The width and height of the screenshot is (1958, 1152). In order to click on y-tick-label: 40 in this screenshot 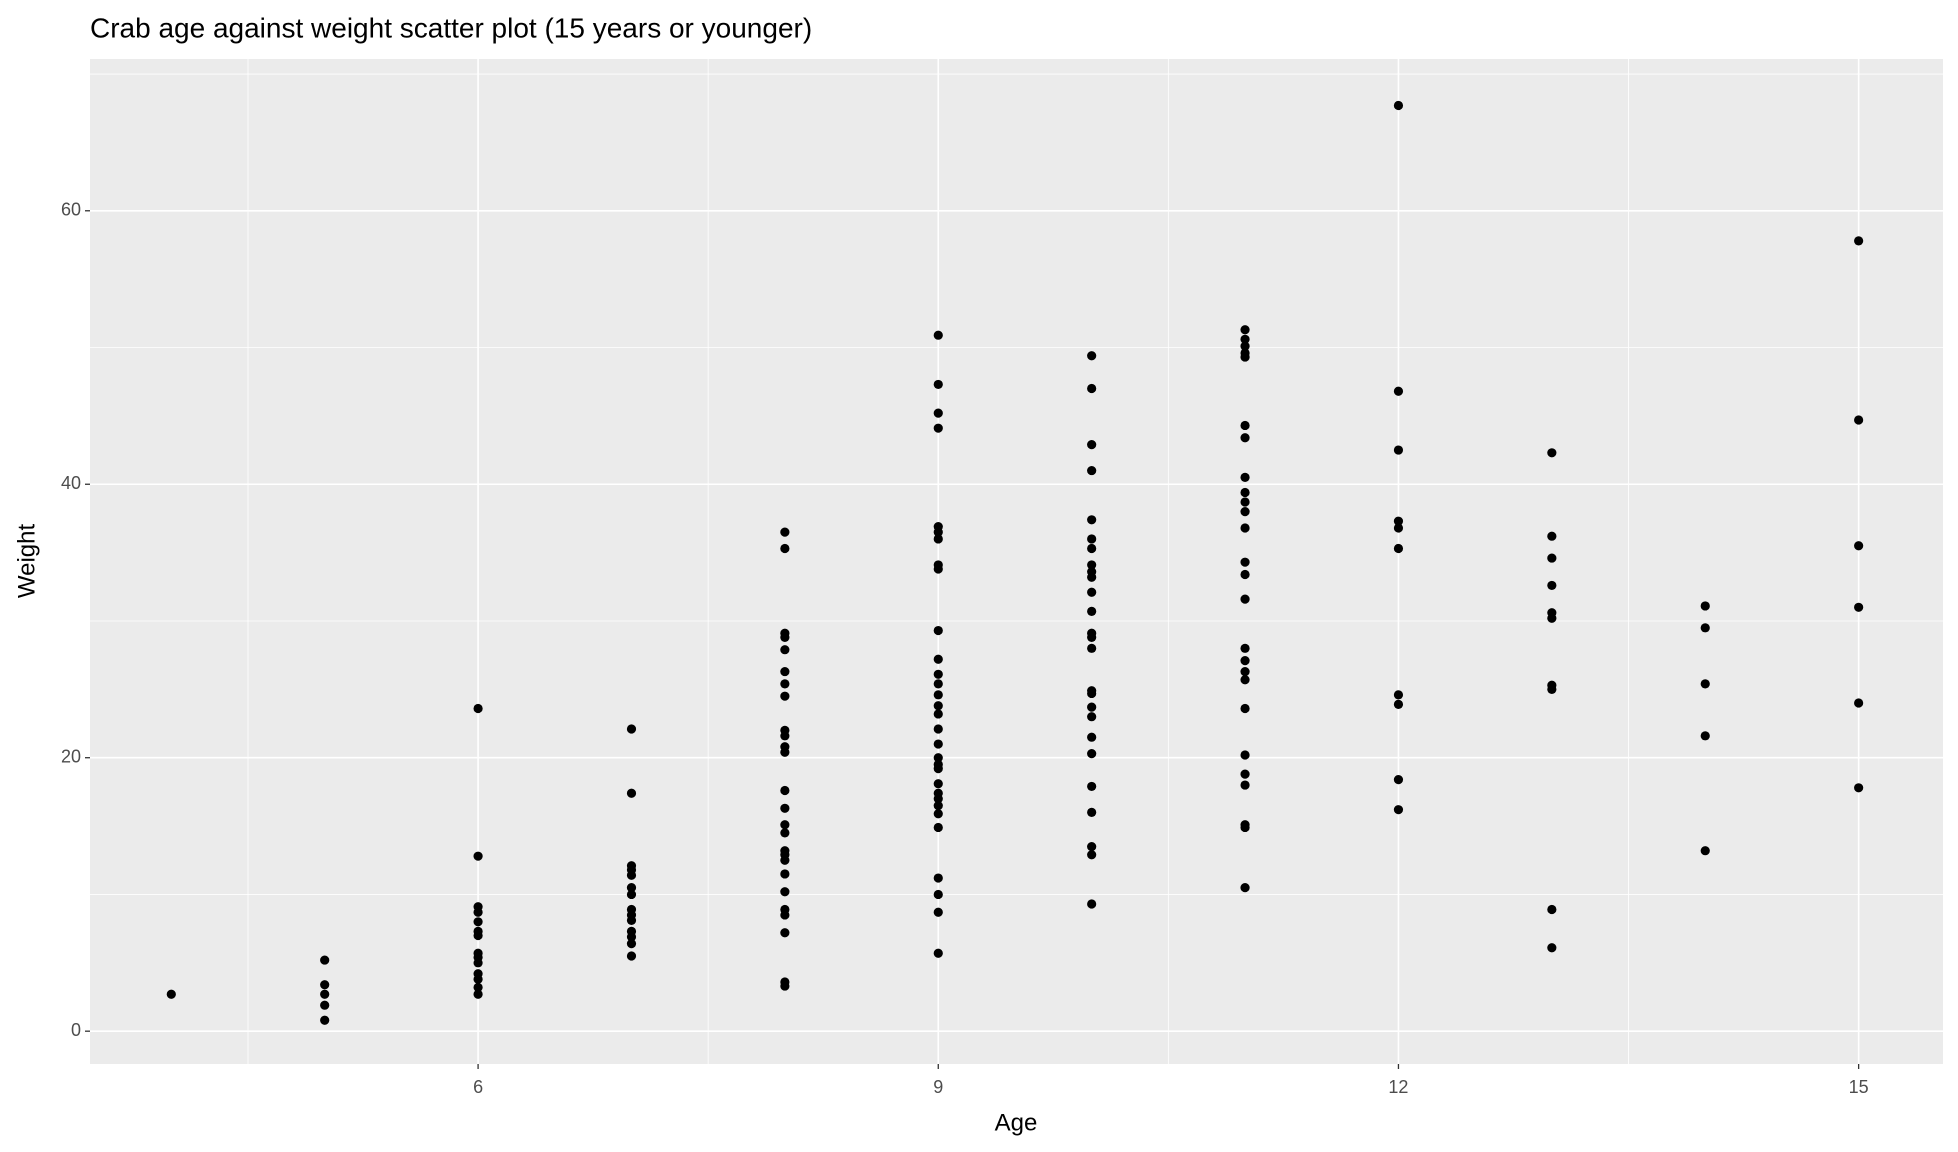, I will do `click(71, 483)`.